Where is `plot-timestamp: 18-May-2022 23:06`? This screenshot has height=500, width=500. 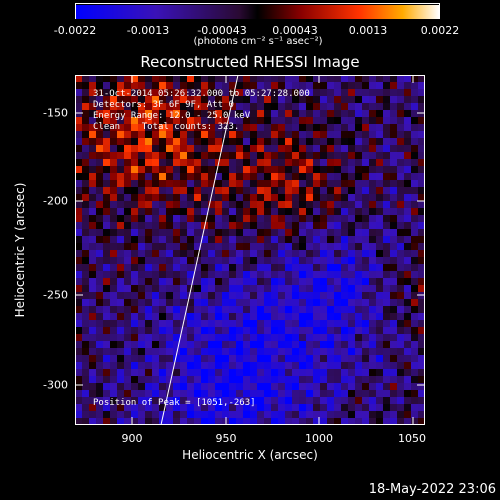 plot-timestamp: 18-May-2022 23:06 is located at coordinates (432, 489).